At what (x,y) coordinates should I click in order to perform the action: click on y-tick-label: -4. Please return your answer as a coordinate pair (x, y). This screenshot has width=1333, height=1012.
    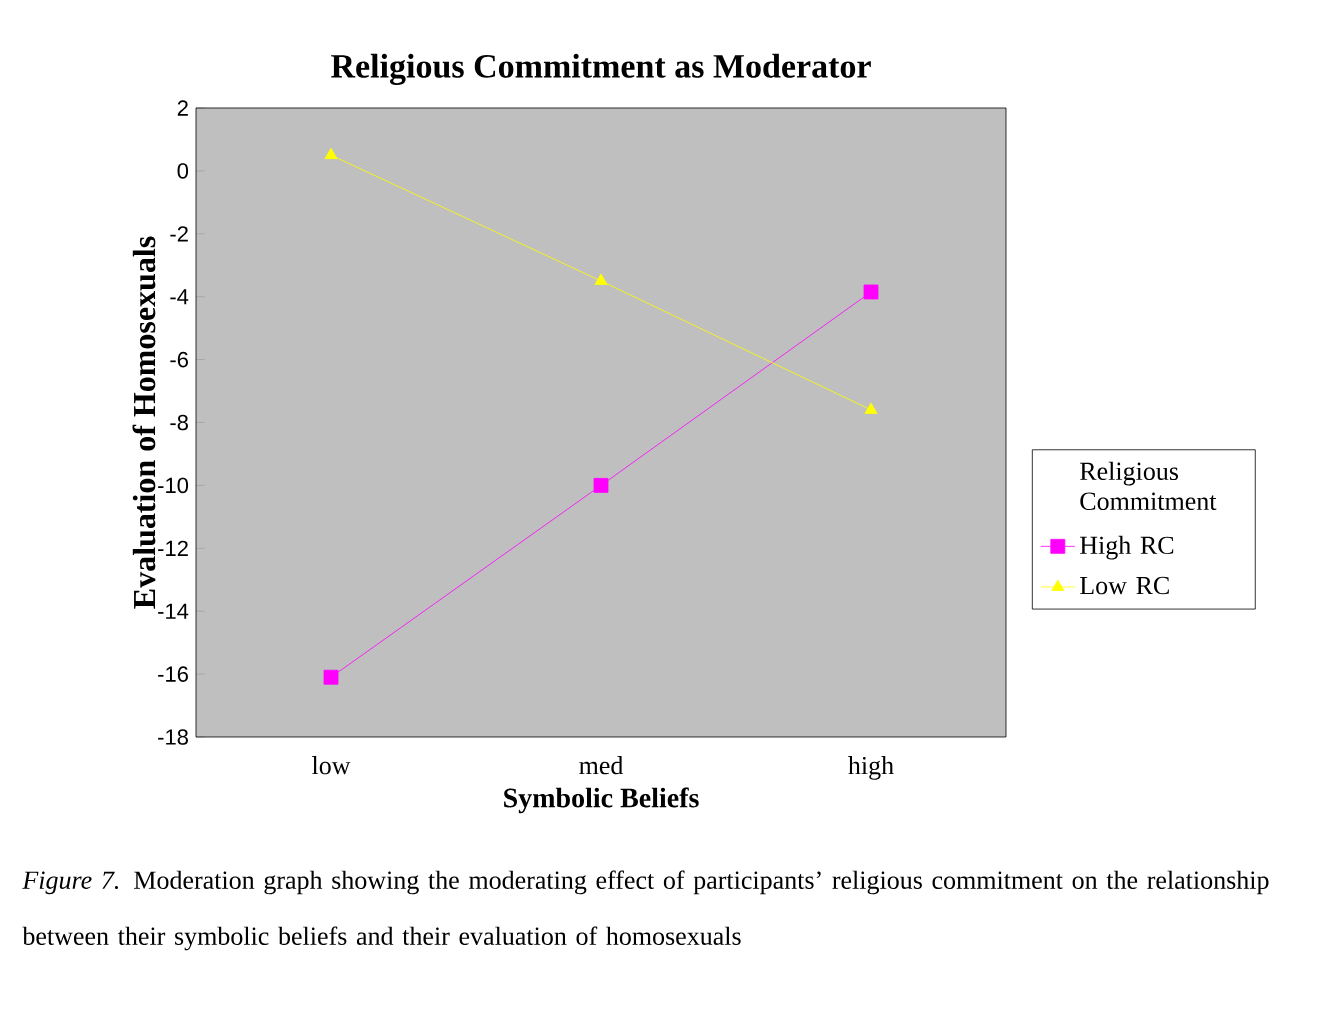
    Looking at the image, I should click on (179, 297).